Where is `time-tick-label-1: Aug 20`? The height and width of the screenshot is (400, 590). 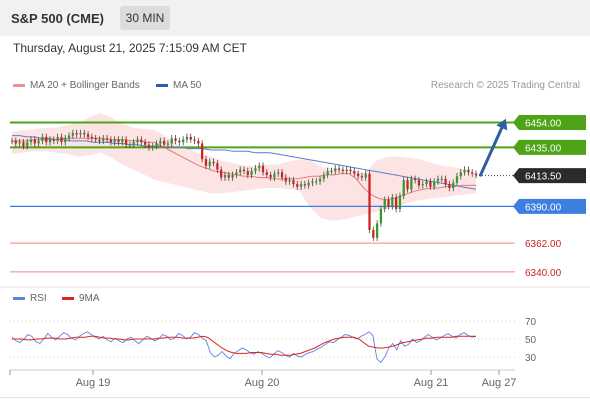
time-tick-label-1: Aug 20 is located at coordinates (262, 383).